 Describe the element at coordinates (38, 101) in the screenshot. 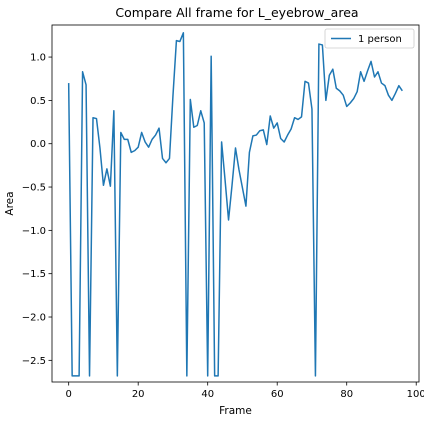

I see `y-tick-label: 0.5` at that location.